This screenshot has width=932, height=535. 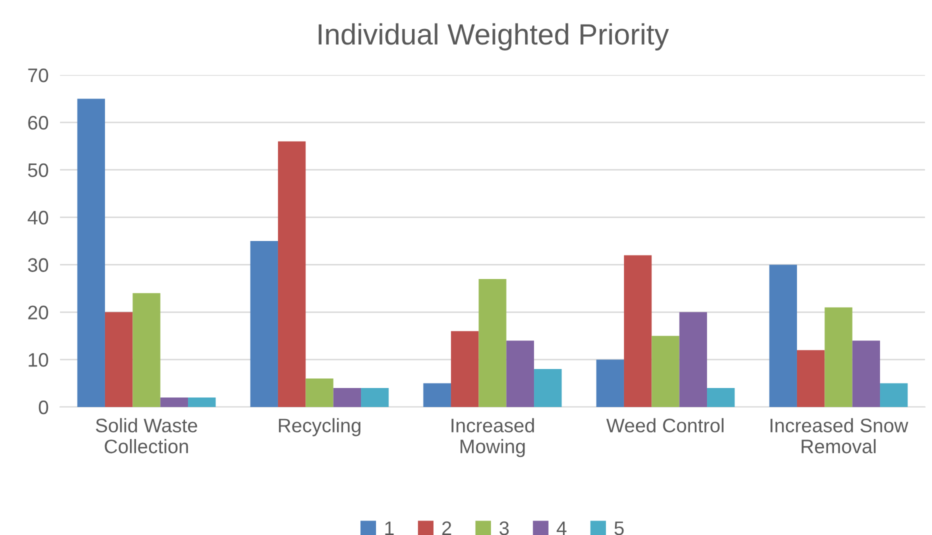 What do you see at coordinates (619, 528) in the screenshot?
I see `legend-label: 5` at bounding box center [619, 528].